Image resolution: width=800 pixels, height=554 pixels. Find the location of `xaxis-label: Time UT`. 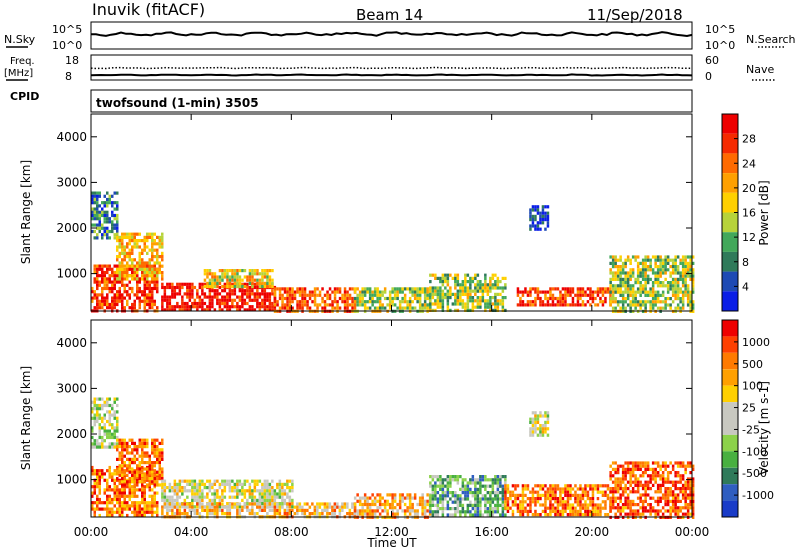

xaxis-label: Time UT is located at coordinates (391, 543).